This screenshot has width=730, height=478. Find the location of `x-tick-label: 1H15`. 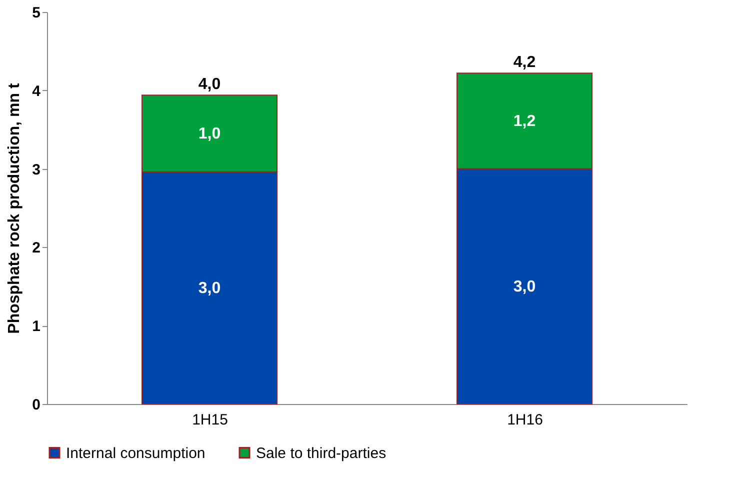

x-tick-label: 1H15 is located at coordinates (210, 420).